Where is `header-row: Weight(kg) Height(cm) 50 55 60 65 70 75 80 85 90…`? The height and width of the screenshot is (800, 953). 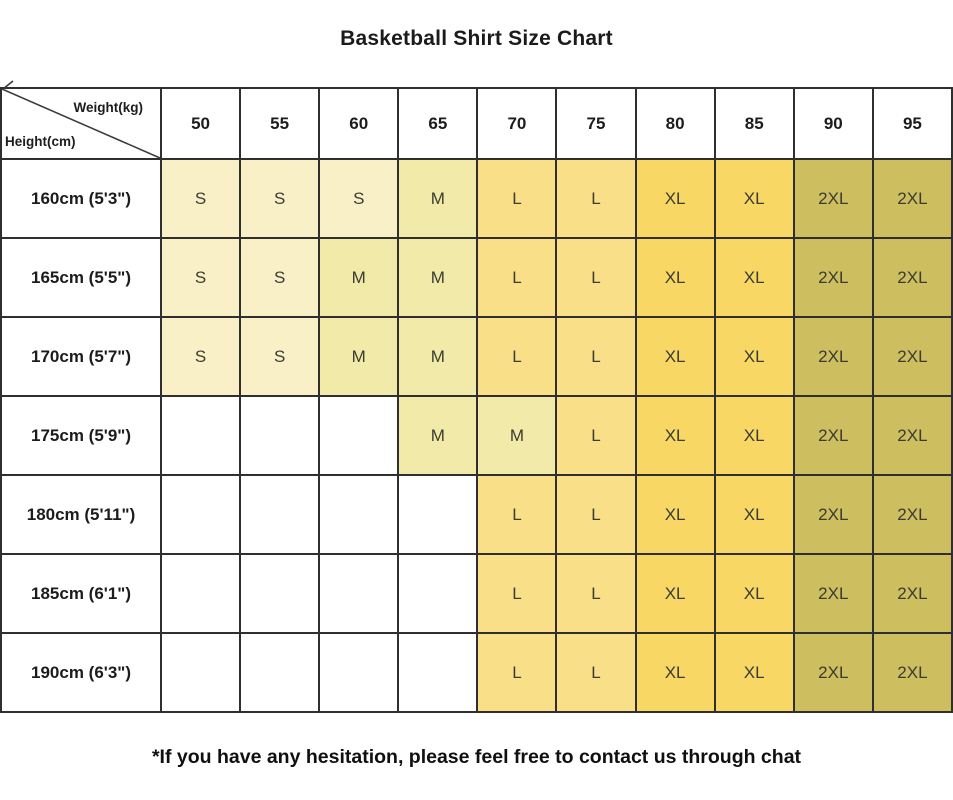 header-row: Weight(kg) Height(cm) 50 55 60 65 70 75 80 85 90… is located at coordinates (476, 120).